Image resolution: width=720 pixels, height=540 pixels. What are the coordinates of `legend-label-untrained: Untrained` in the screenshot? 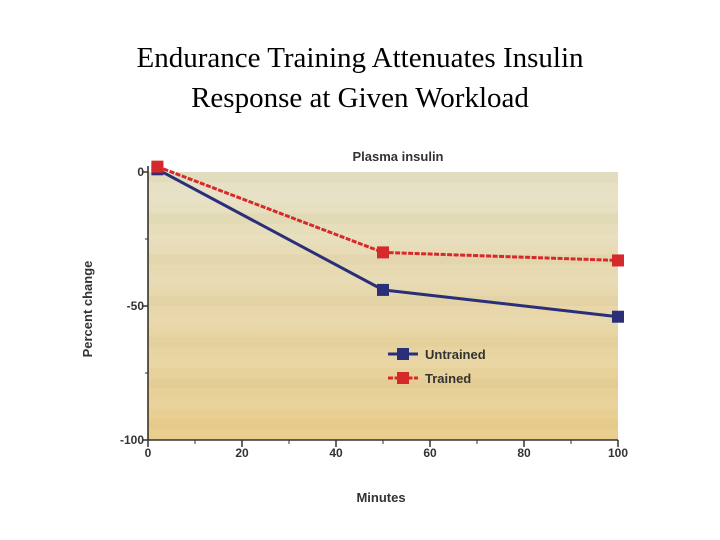 It's located at (455, 354).